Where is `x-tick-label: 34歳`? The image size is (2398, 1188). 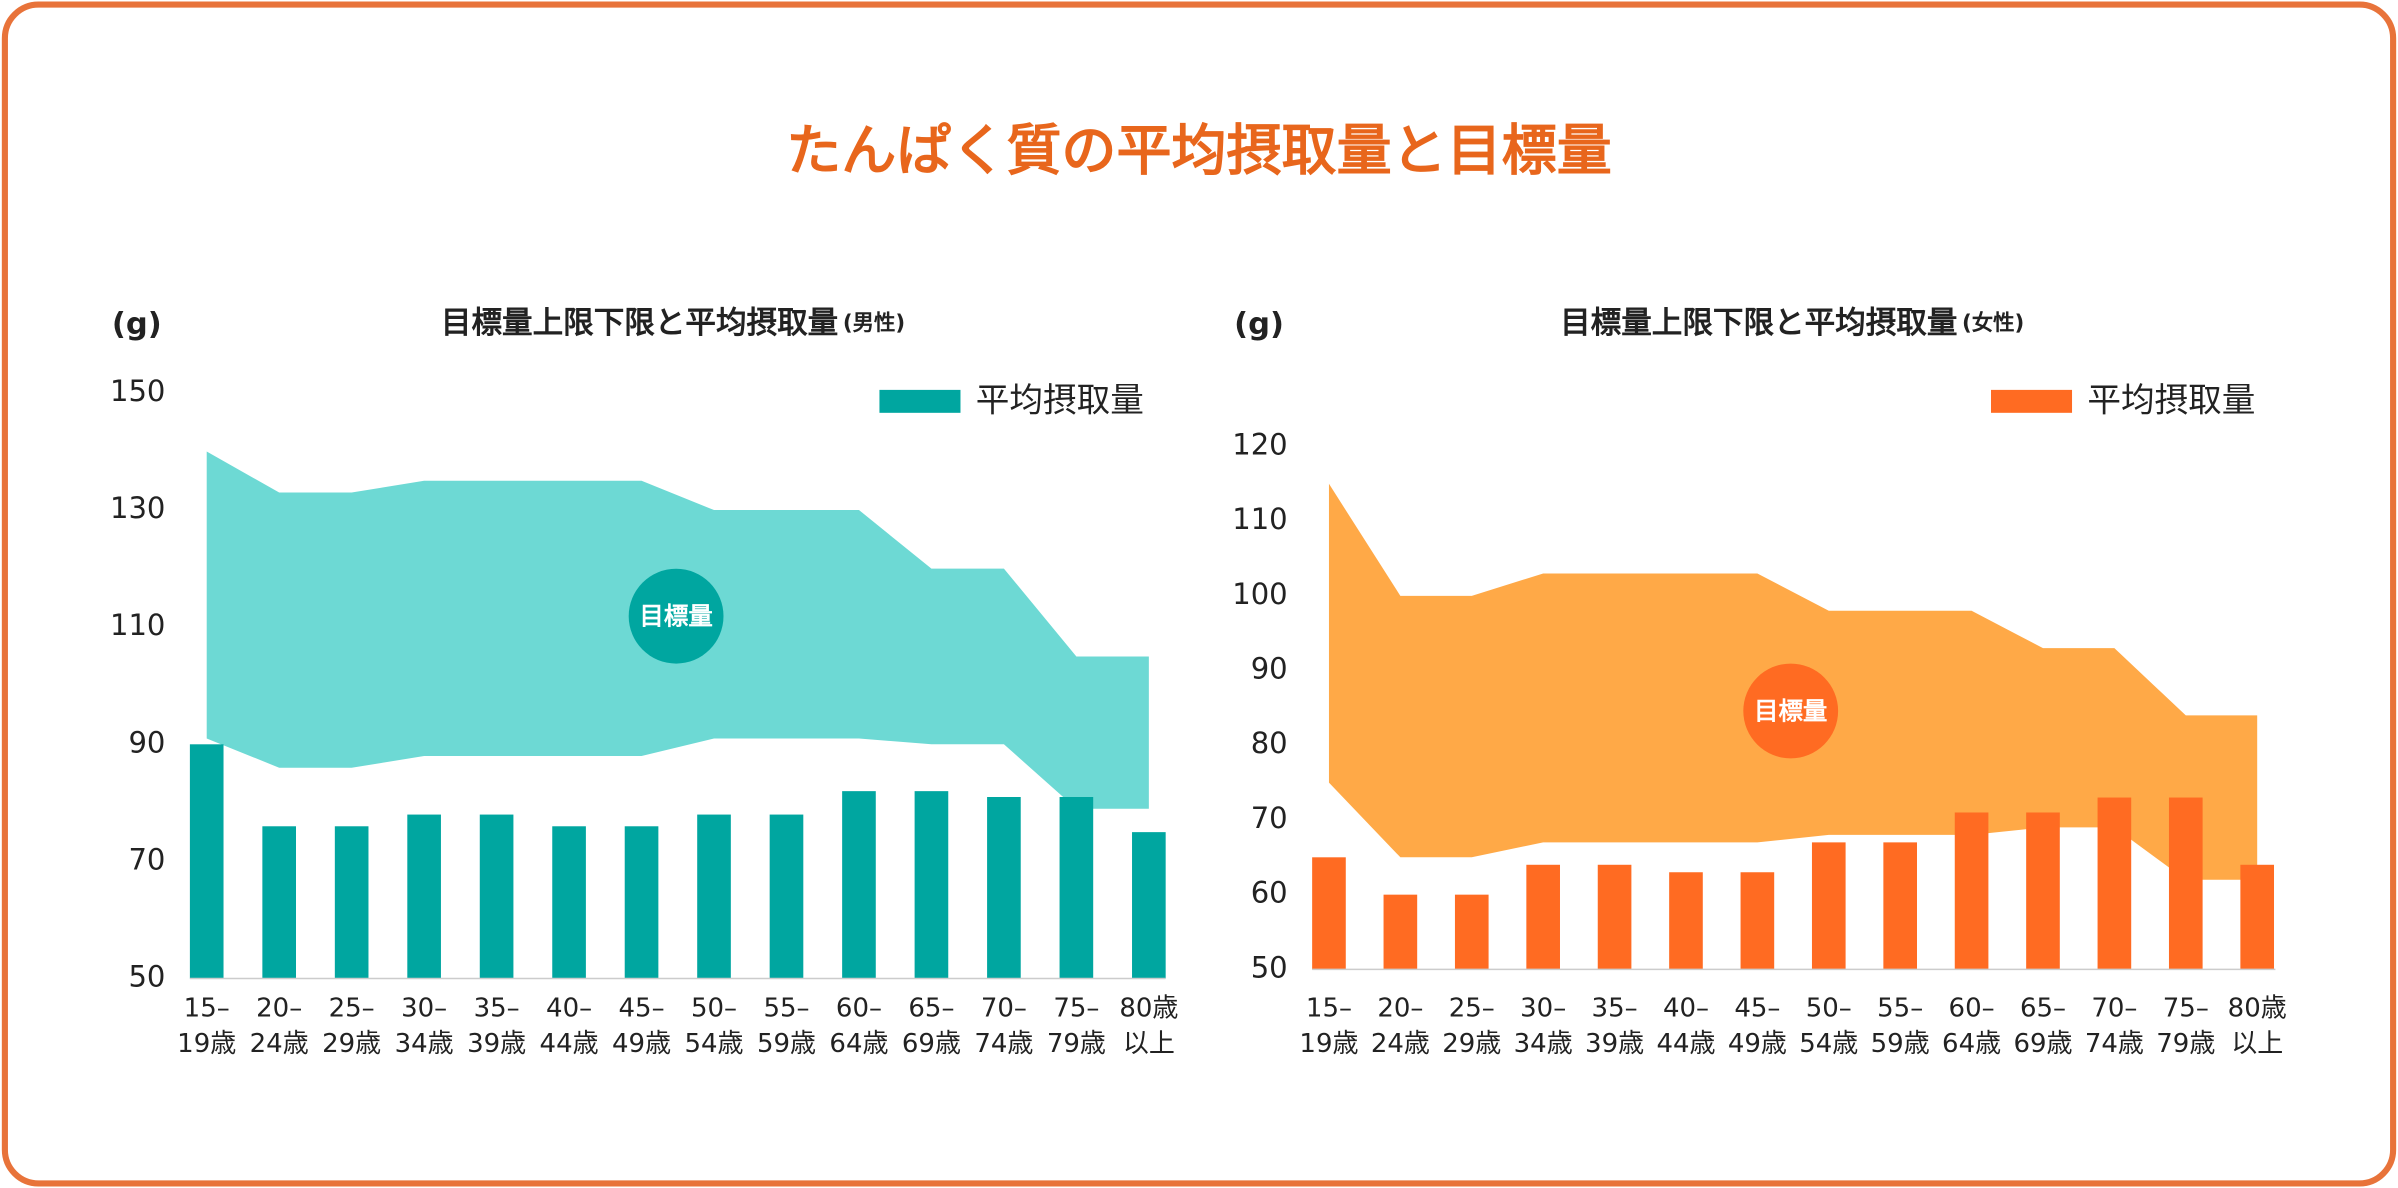 x-tick-label: 34歳 is located at coordinates (1543, 1044).